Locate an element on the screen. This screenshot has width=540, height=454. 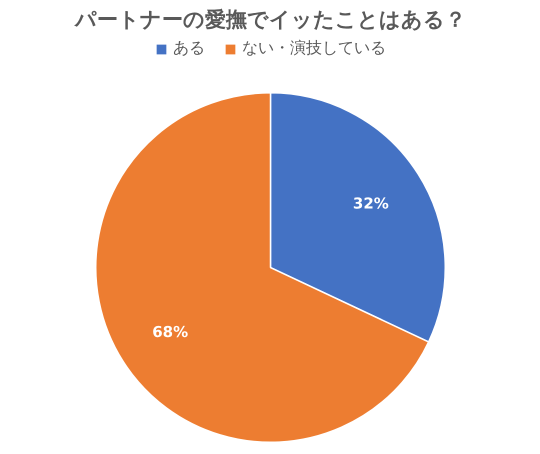
legend-label: ない・演技している is located at coordinates (314, 48).